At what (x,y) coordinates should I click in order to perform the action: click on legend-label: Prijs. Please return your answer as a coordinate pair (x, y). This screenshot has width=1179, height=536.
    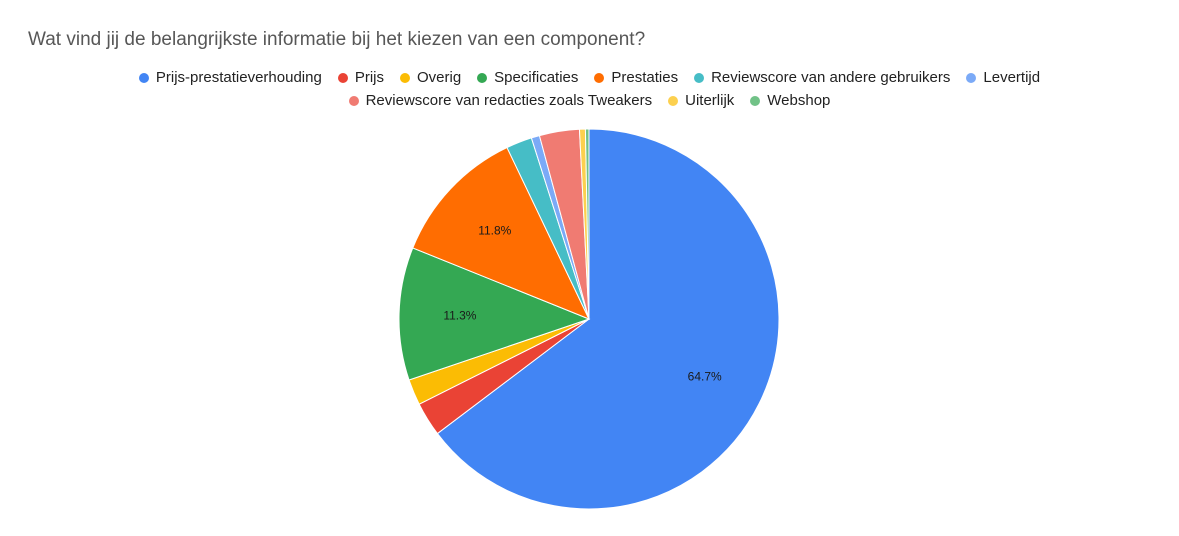
    Looking at the image, I should click on (369, 77).